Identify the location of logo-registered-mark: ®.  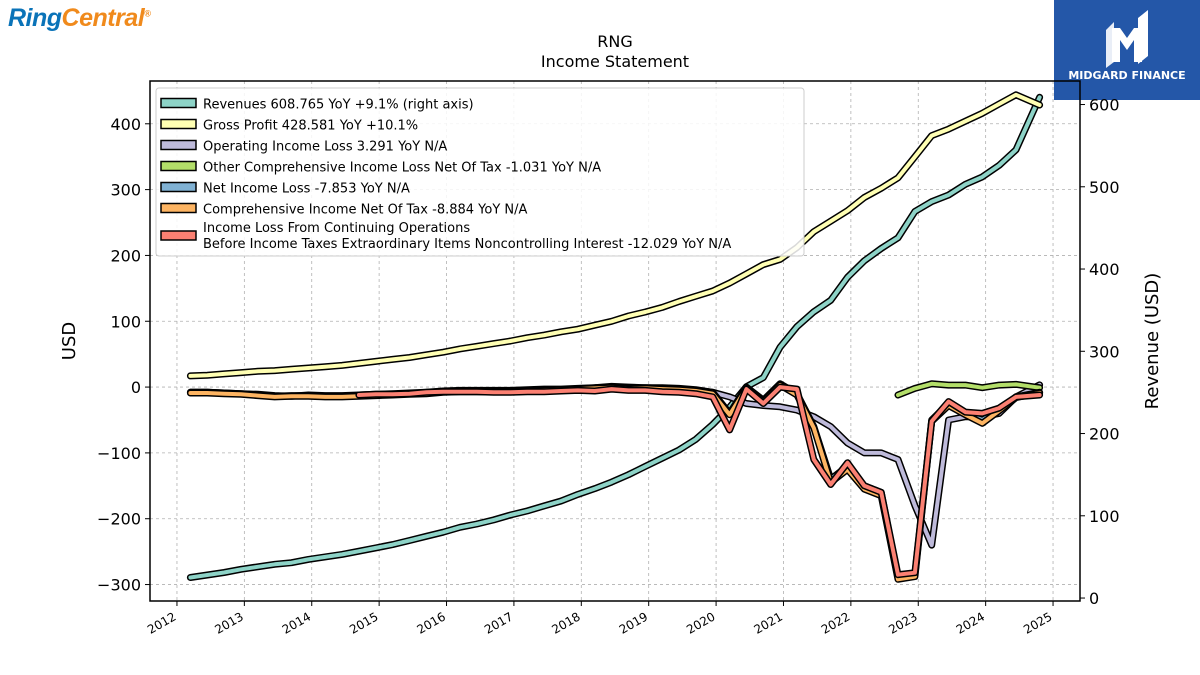
(147, 13).